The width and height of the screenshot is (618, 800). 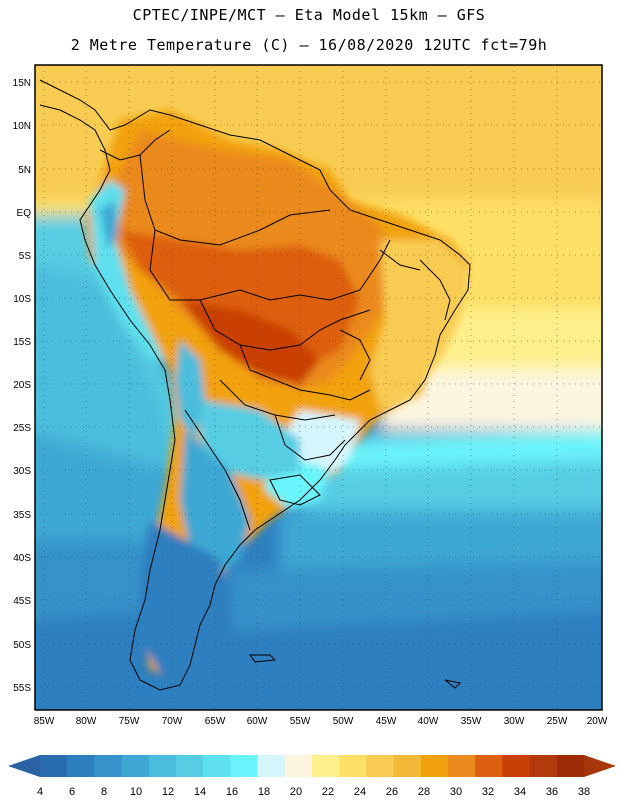 What do you see at coordinates (22, 126) in the screenshot?
I see `lat-label: 10N` at bounding box center [22, 126].